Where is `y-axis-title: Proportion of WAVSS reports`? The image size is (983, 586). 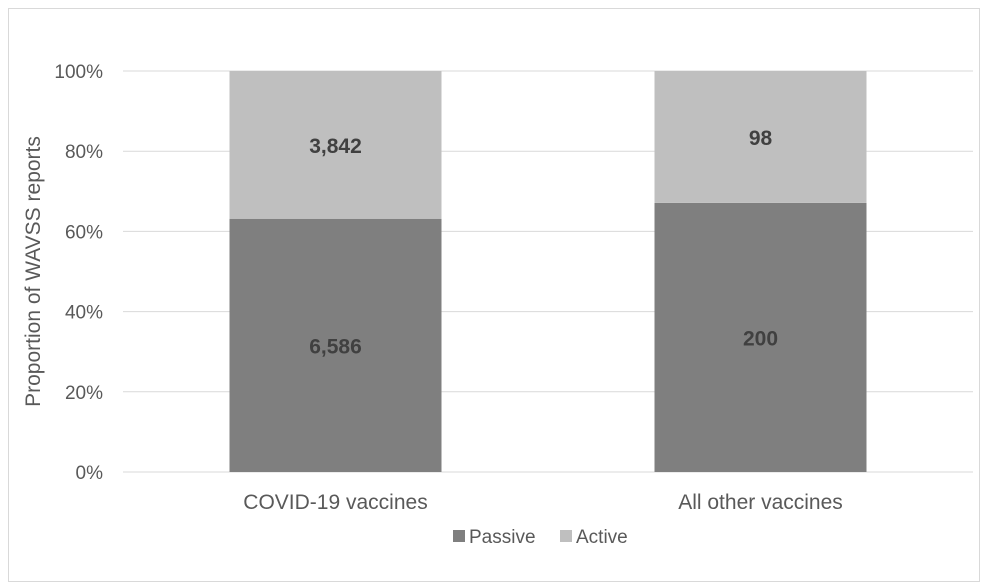
y-axis-title: Proportion of WAVSS reports is located at coordinates (33, 271).